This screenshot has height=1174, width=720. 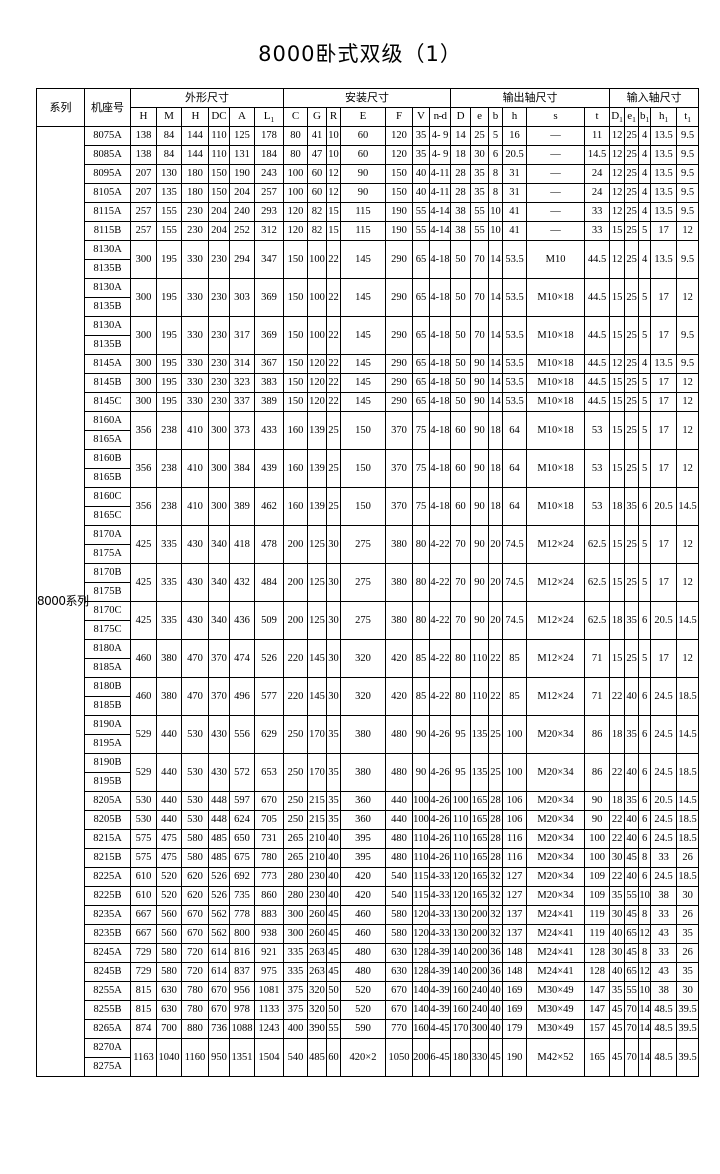 What do you see at coordinates (107, 725) in the screenshot?
I see `model-cell: 8190A` at bounding box center [107, 725].